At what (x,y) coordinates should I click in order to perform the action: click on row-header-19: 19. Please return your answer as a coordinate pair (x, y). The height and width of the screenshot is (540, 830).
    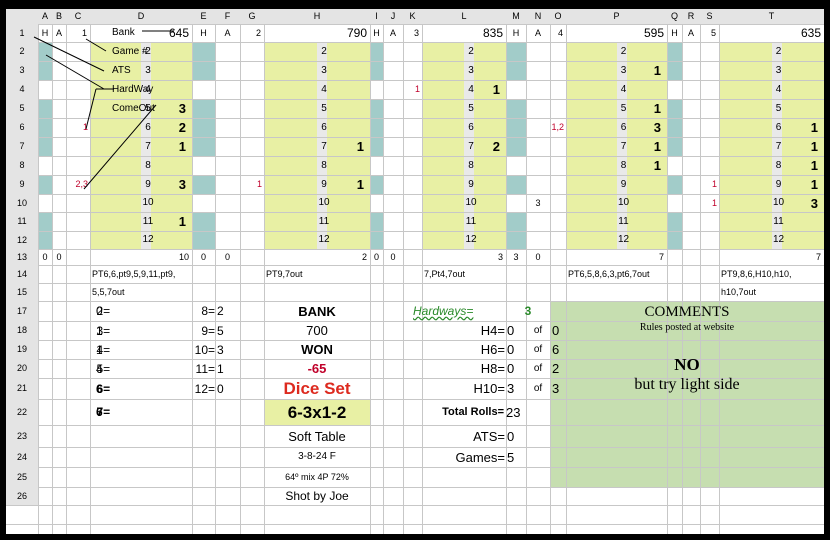
    Looking at the image, I should click on (22, 349).